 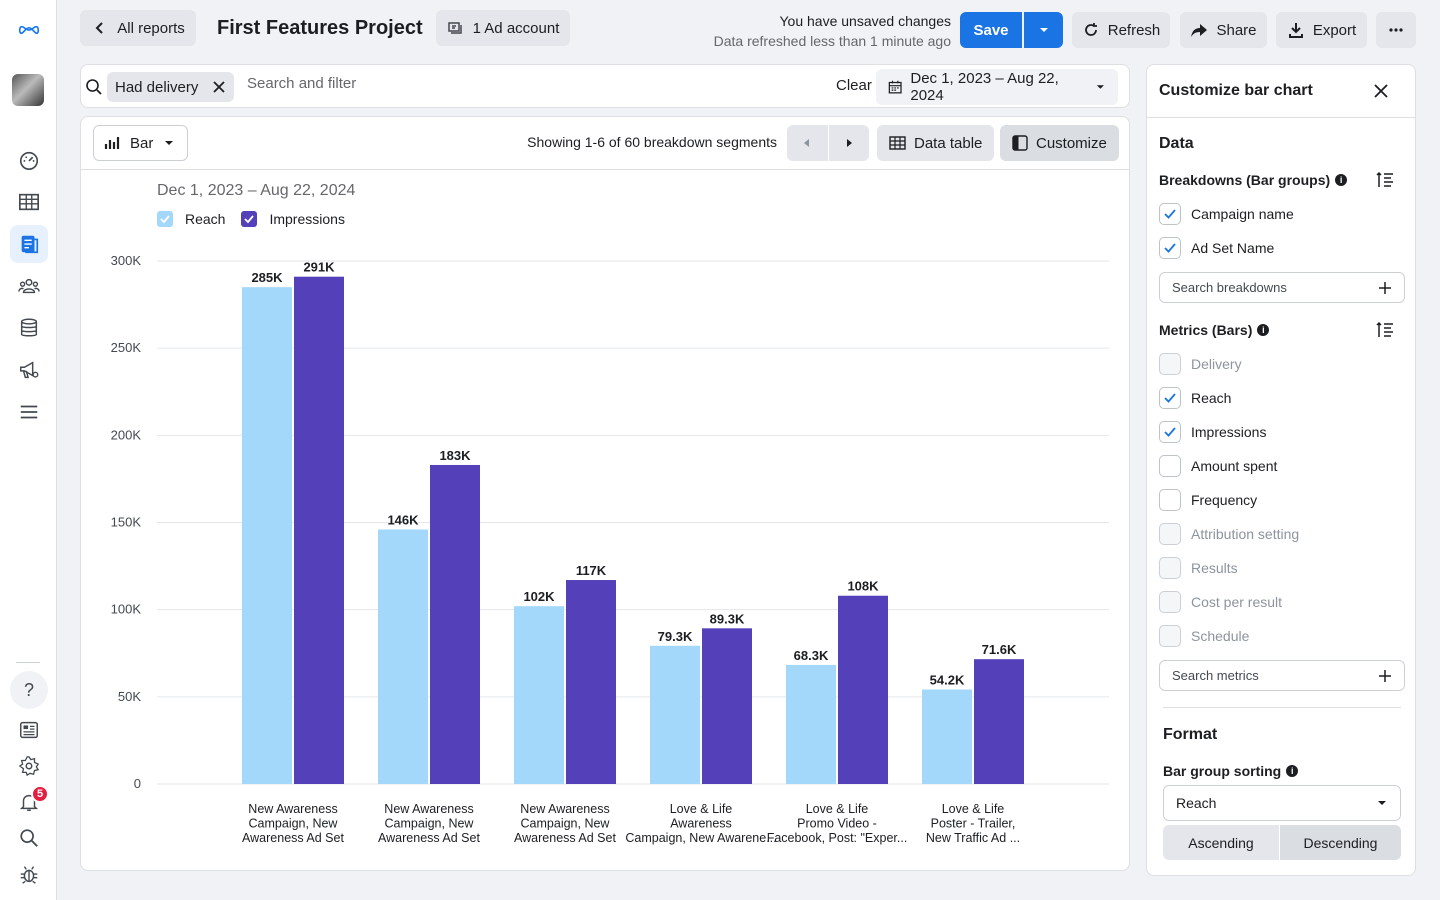 What do you see at coordinates (29, 30) in the screenshot?
I see `meta-logo-icon` at bounding box center [29, 30].